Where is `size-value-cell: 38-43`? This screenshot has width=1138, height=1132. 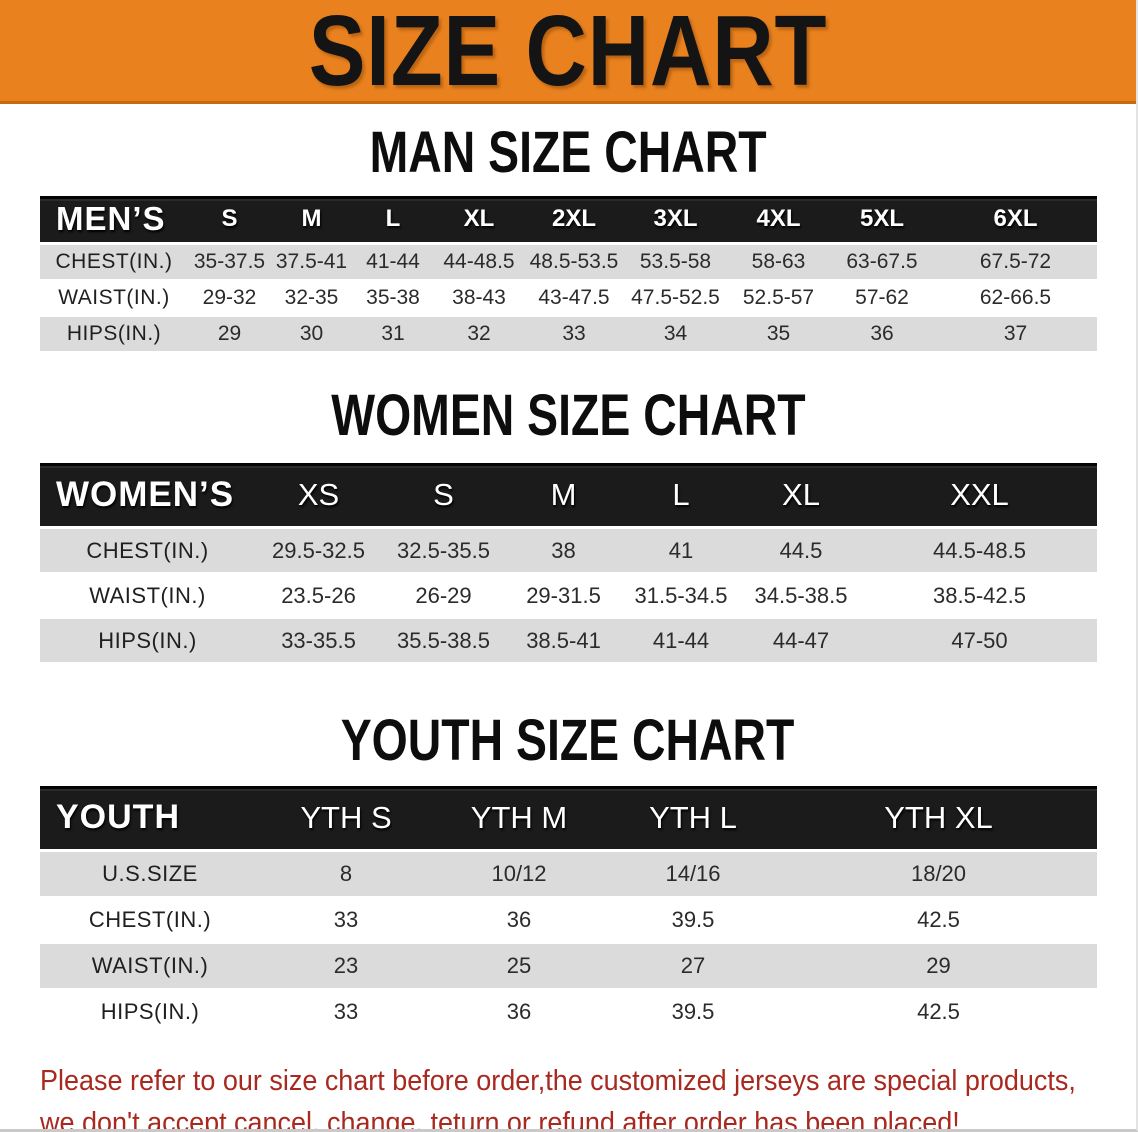 size-value-cell: 38-43 is located at coordinates (479, 298).